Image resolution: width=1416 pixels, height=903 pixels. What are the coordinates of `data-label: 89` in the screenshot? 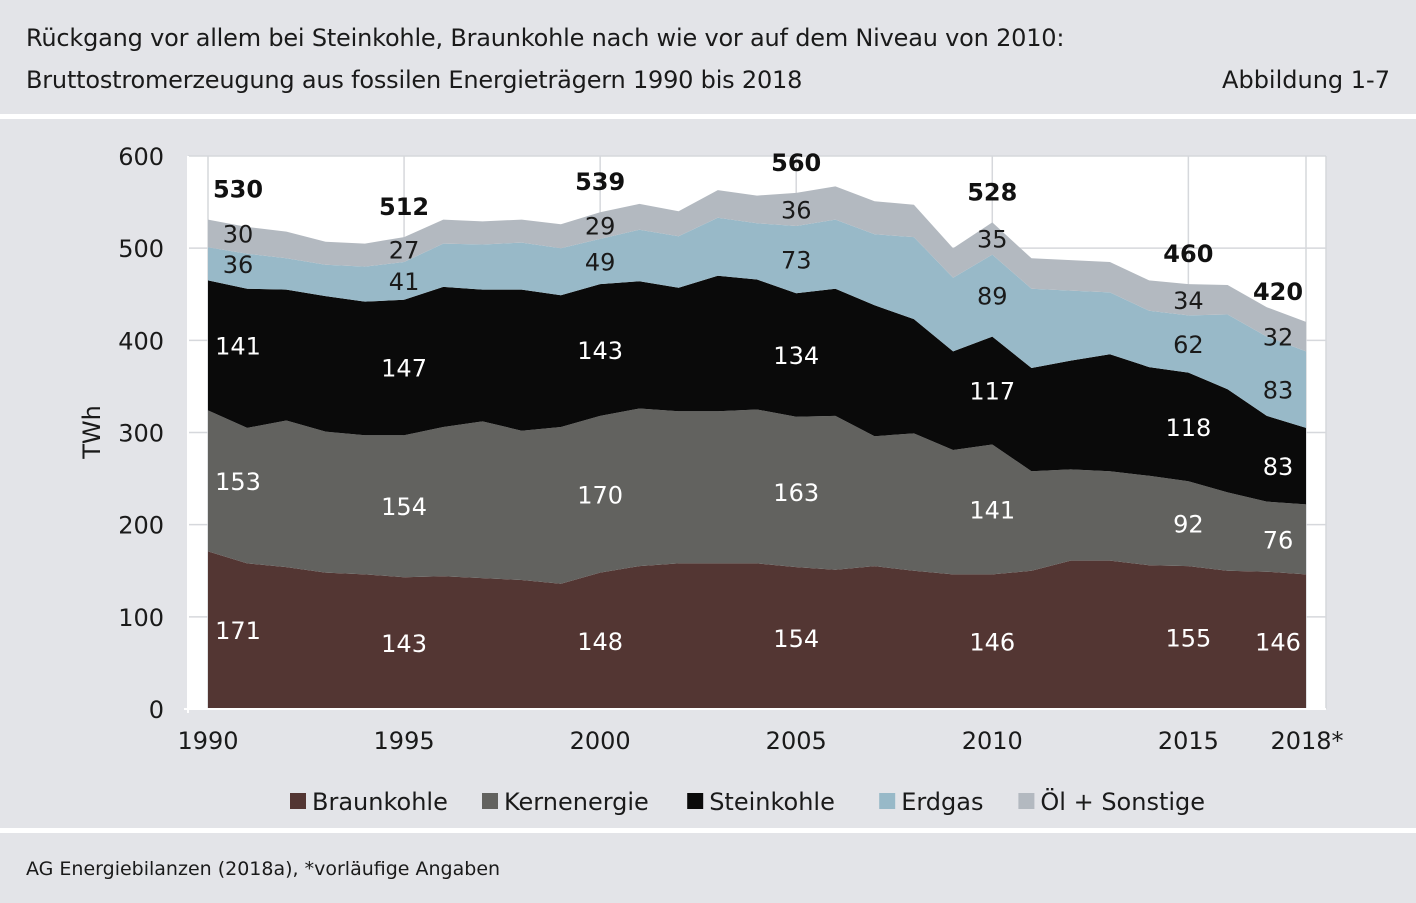 It's located at (992, 297).